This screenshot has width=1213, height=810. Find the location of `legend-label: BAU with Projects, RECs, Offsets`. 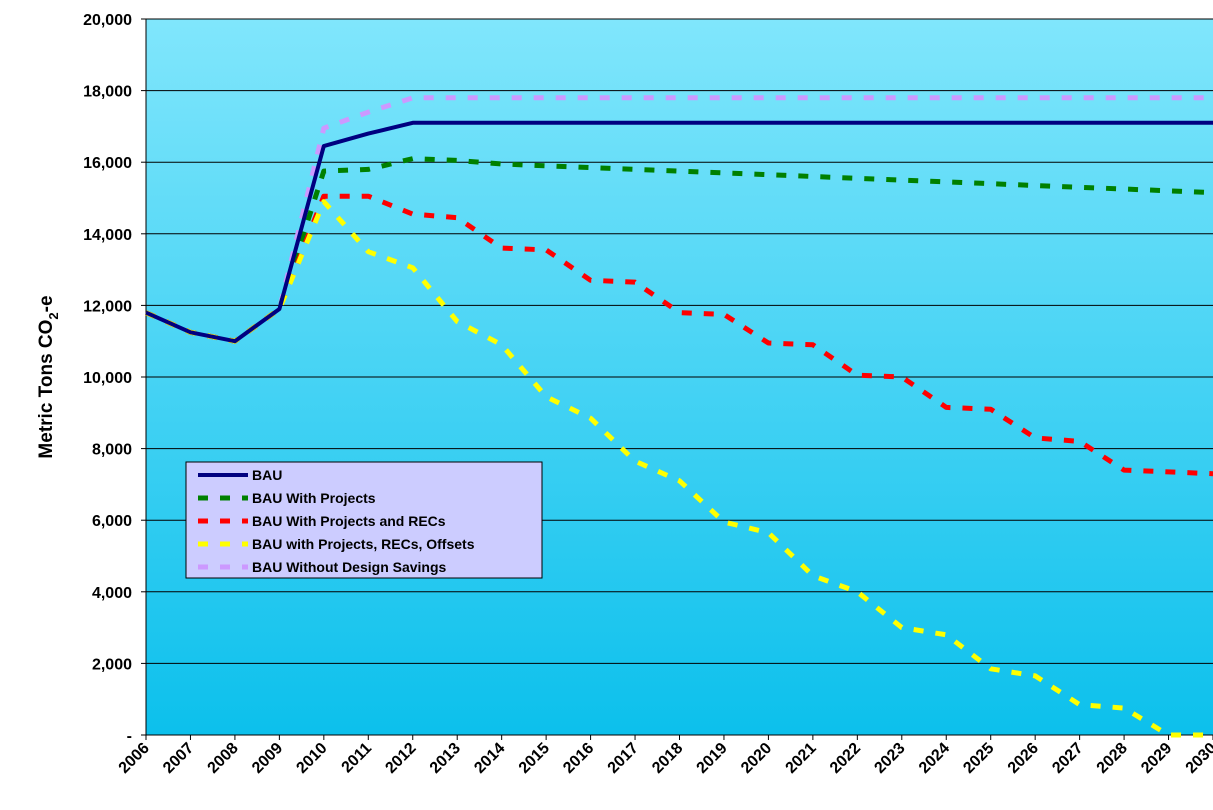

legend-label: BAU with Projects, RECs, Offsets is located at coordinates (363, 544).